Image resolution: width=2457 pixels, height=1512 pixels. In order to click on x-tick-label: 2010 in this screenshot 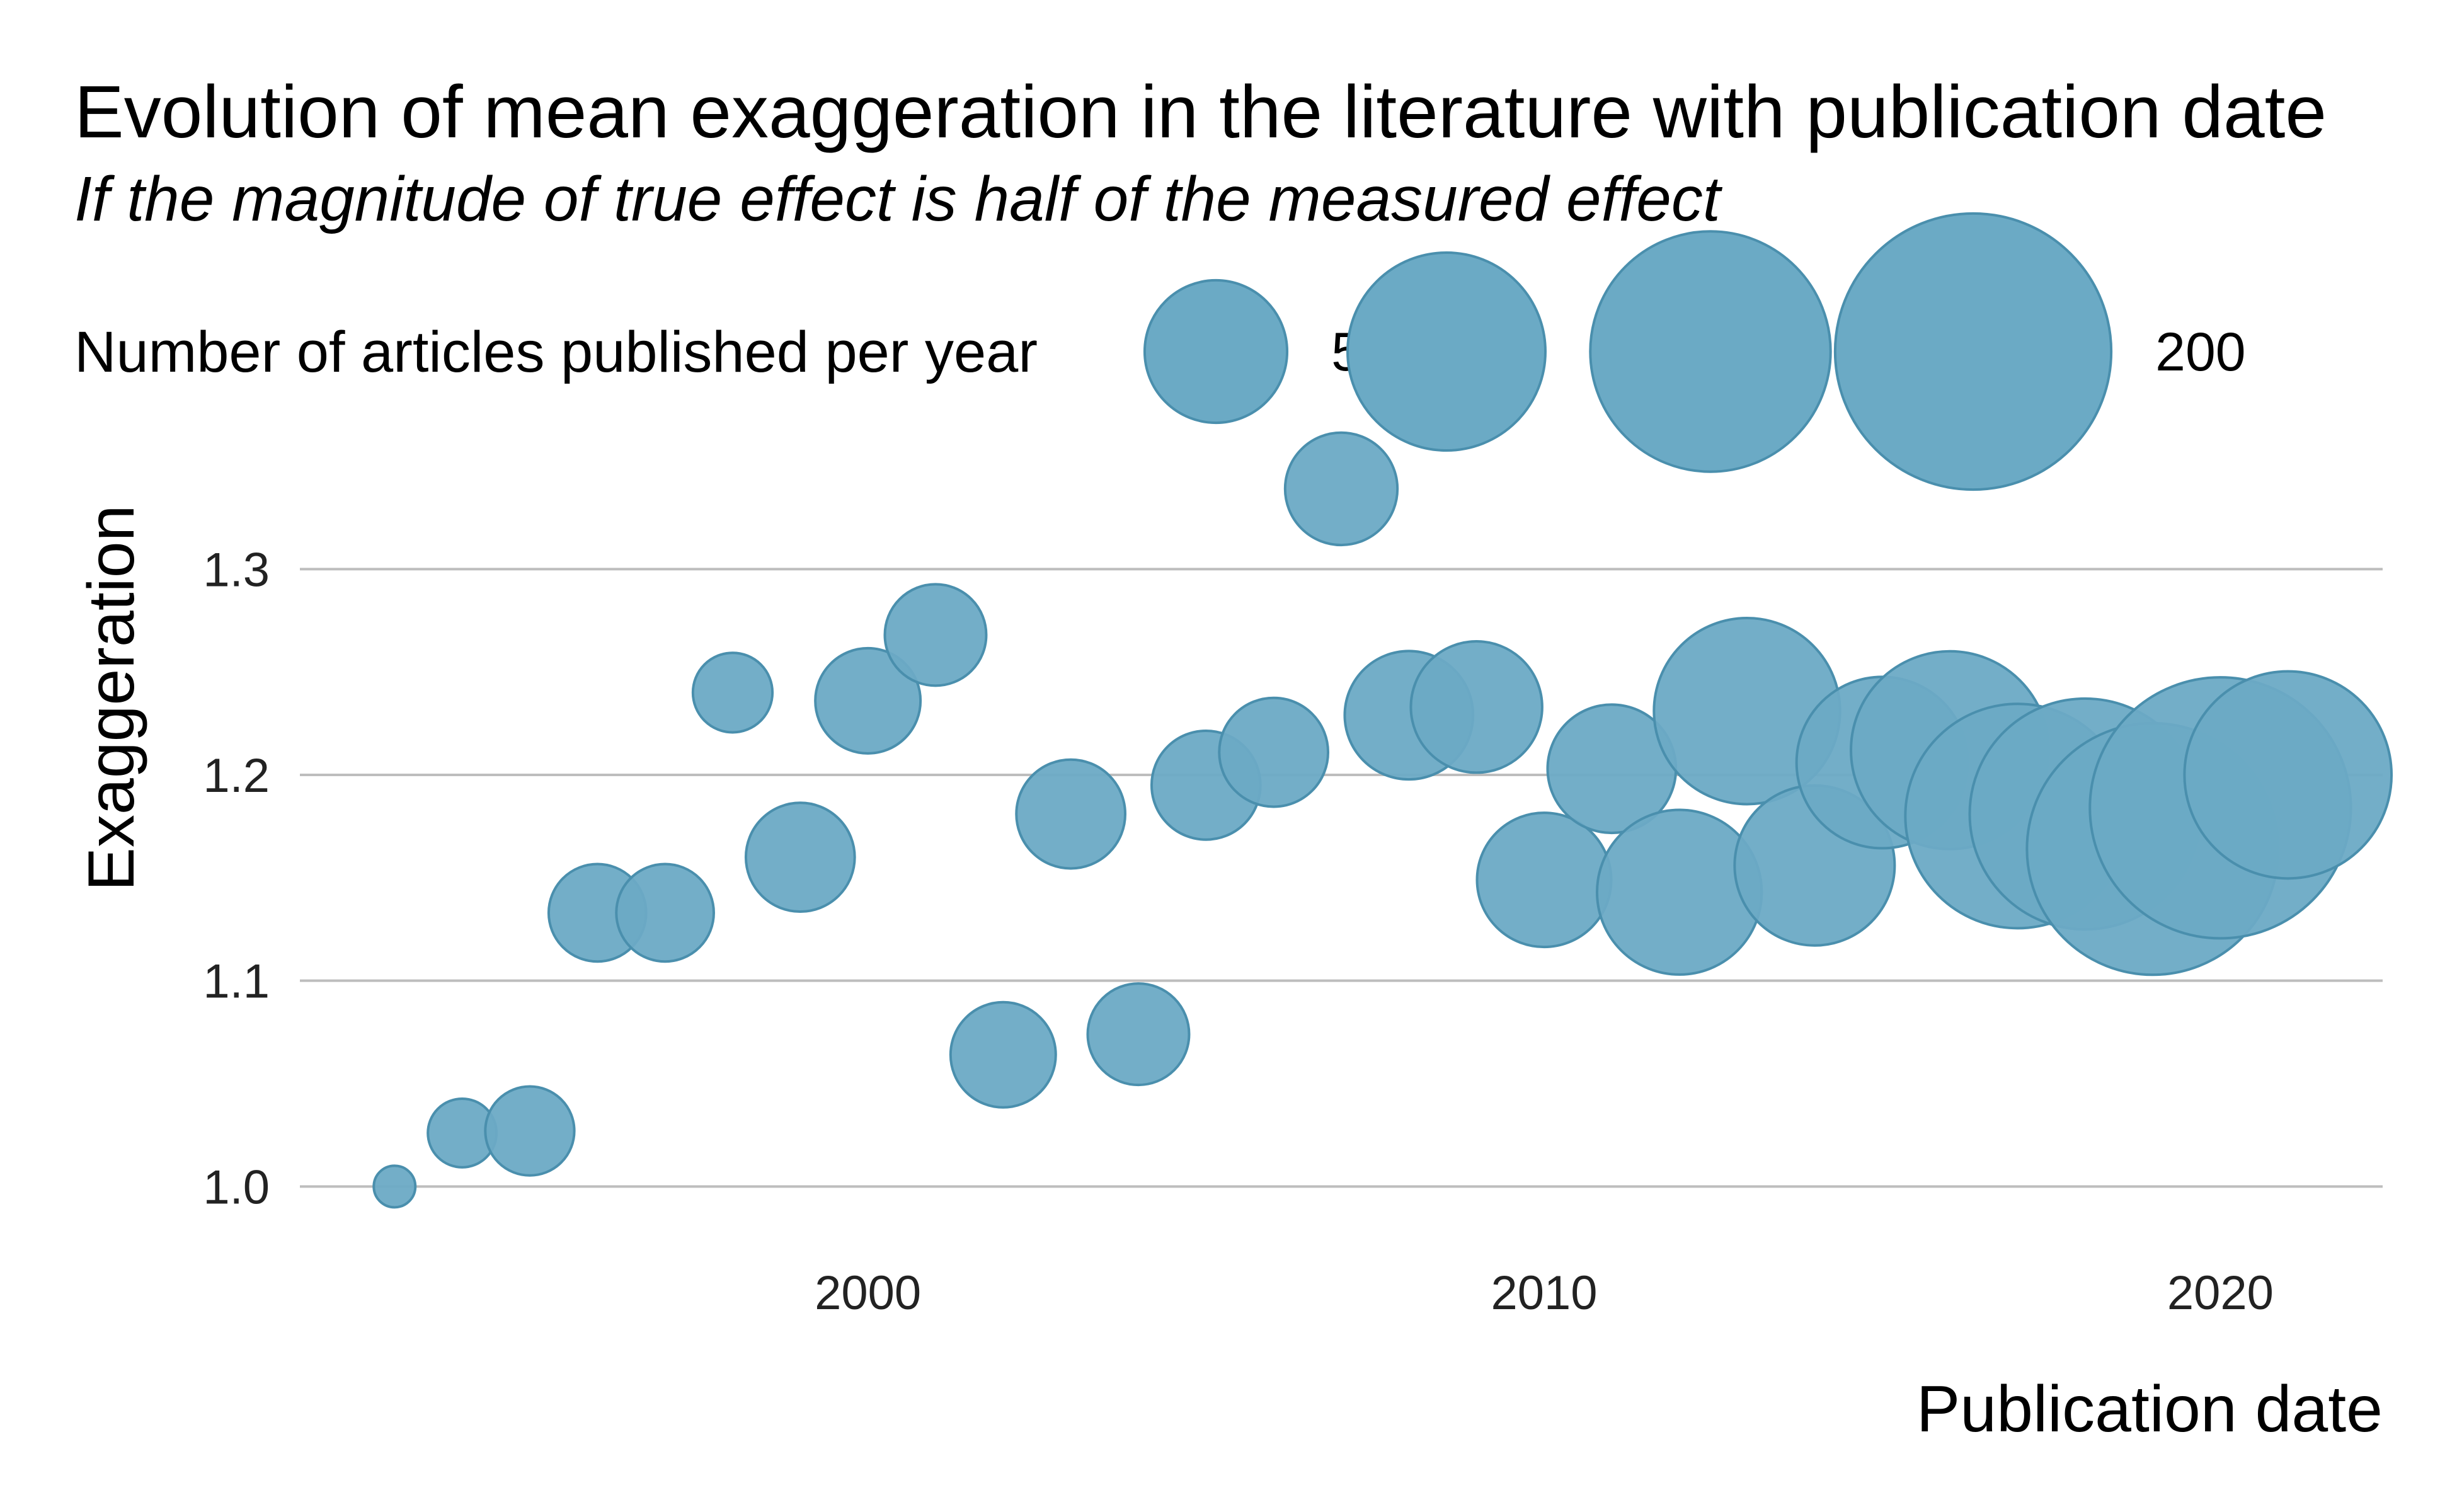, I will do `click(1544, 1293)`.